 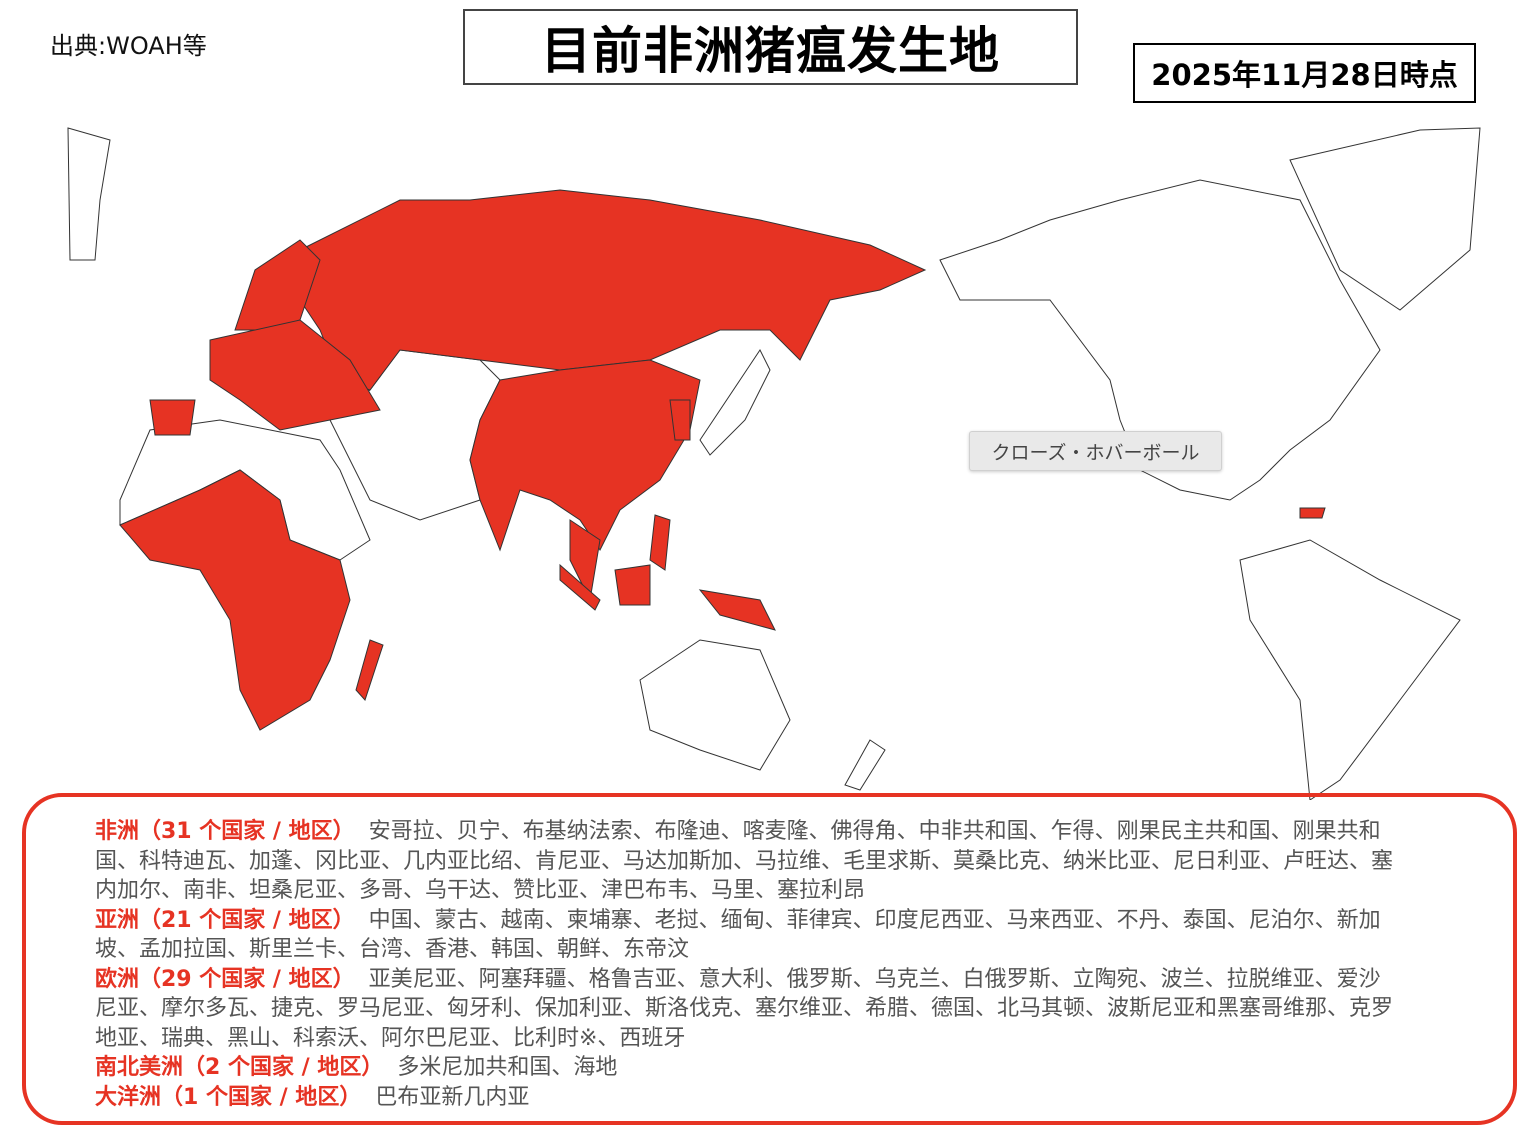 I want to click on australia, so click(x=715, y=705).